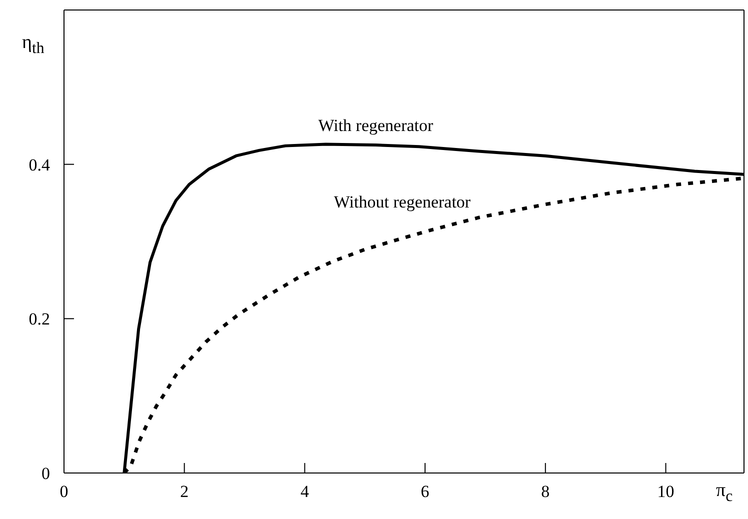 Image resolution: width=748 pixels, height=519 pixels. What do you see at coordinates (425, 492) in the screenshot?
I see `x-tick-label: 6` at bounding box center [425, 492].